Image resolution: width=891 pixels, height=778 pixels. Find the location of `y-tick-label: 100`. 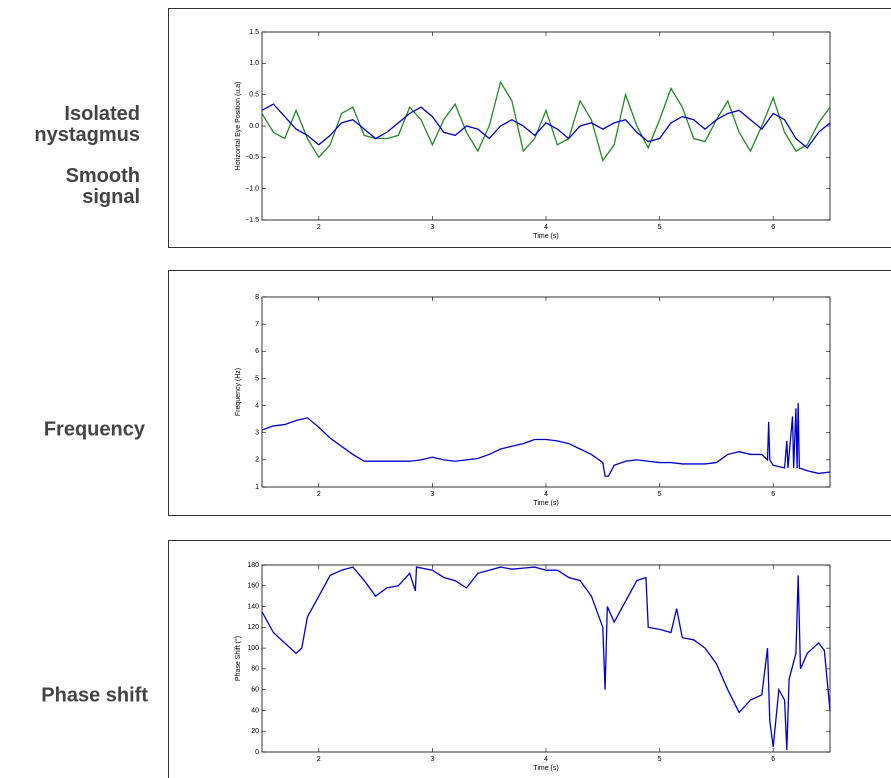

y-tick-label: 100 is located at coordinates (253, 648).